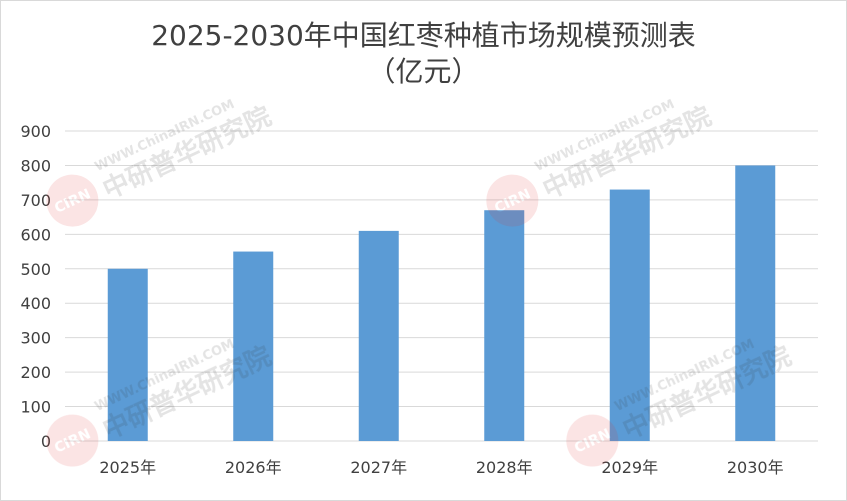 The image size is (847, 501). I want to click on x-tick-label: 2030年, so click(755, 467).